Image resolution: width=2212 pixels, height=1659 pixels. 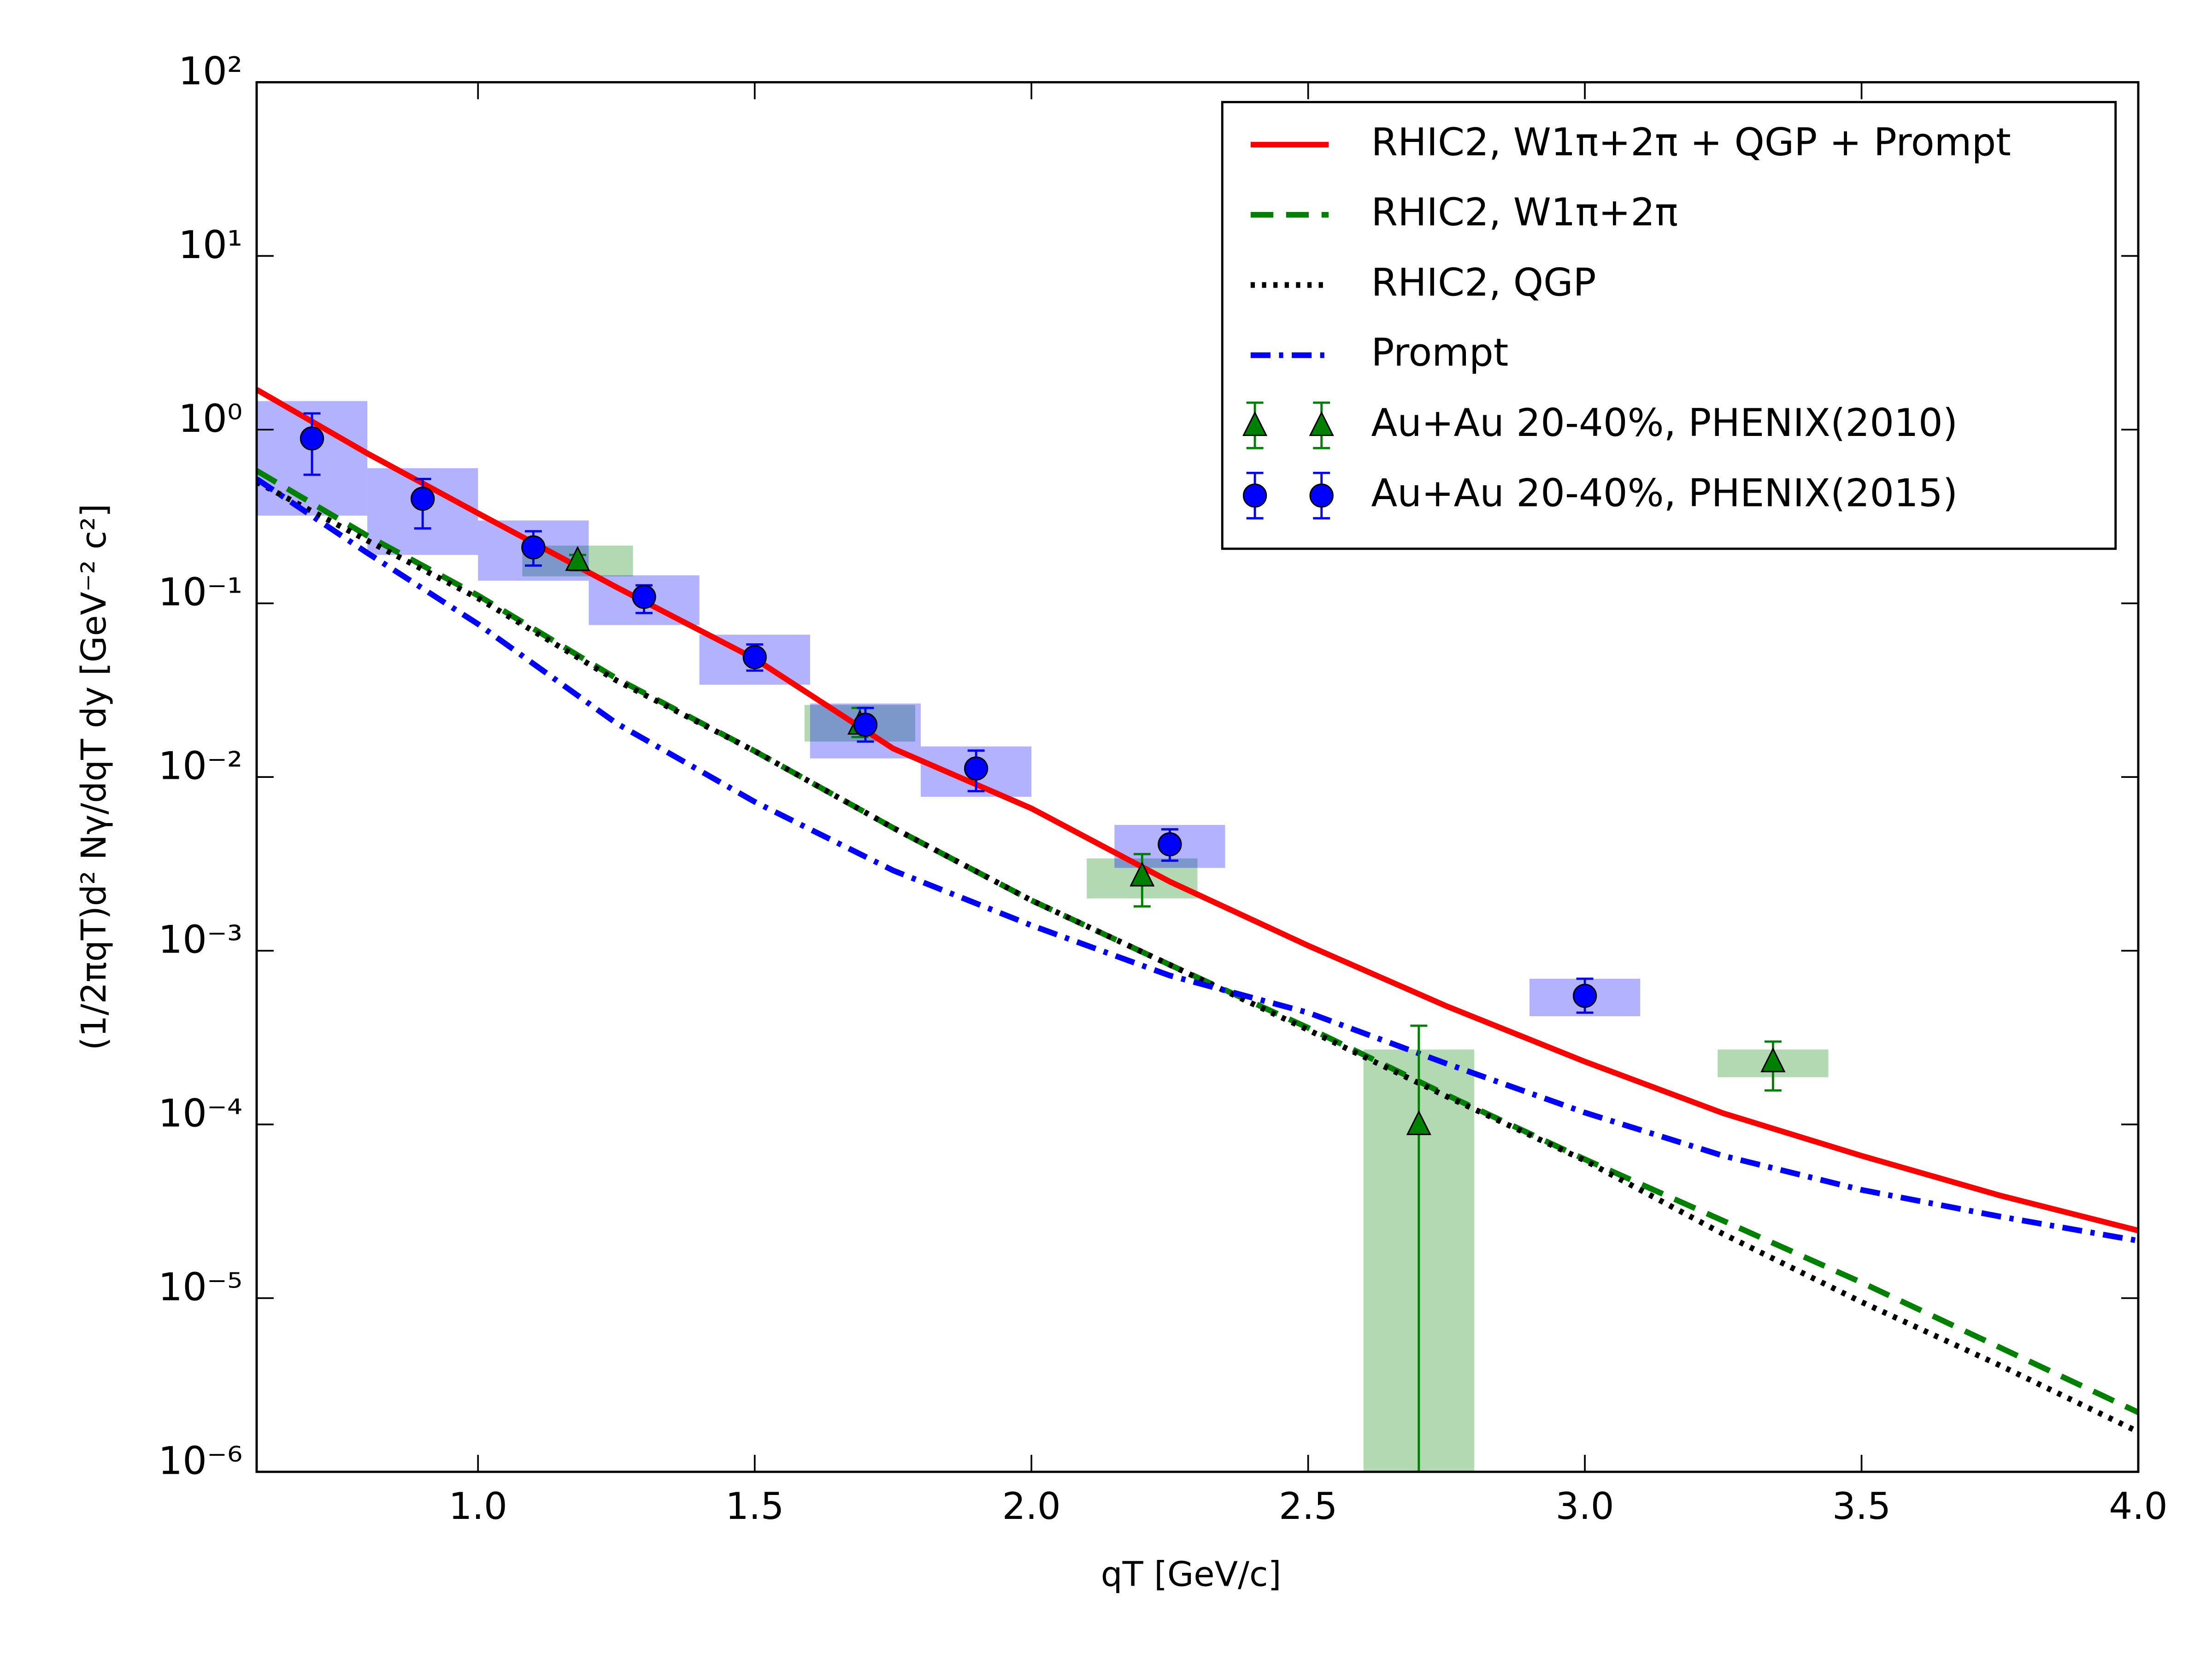 I want to click on x-tick-label: 2.0, so click(x=1031, y=1506).